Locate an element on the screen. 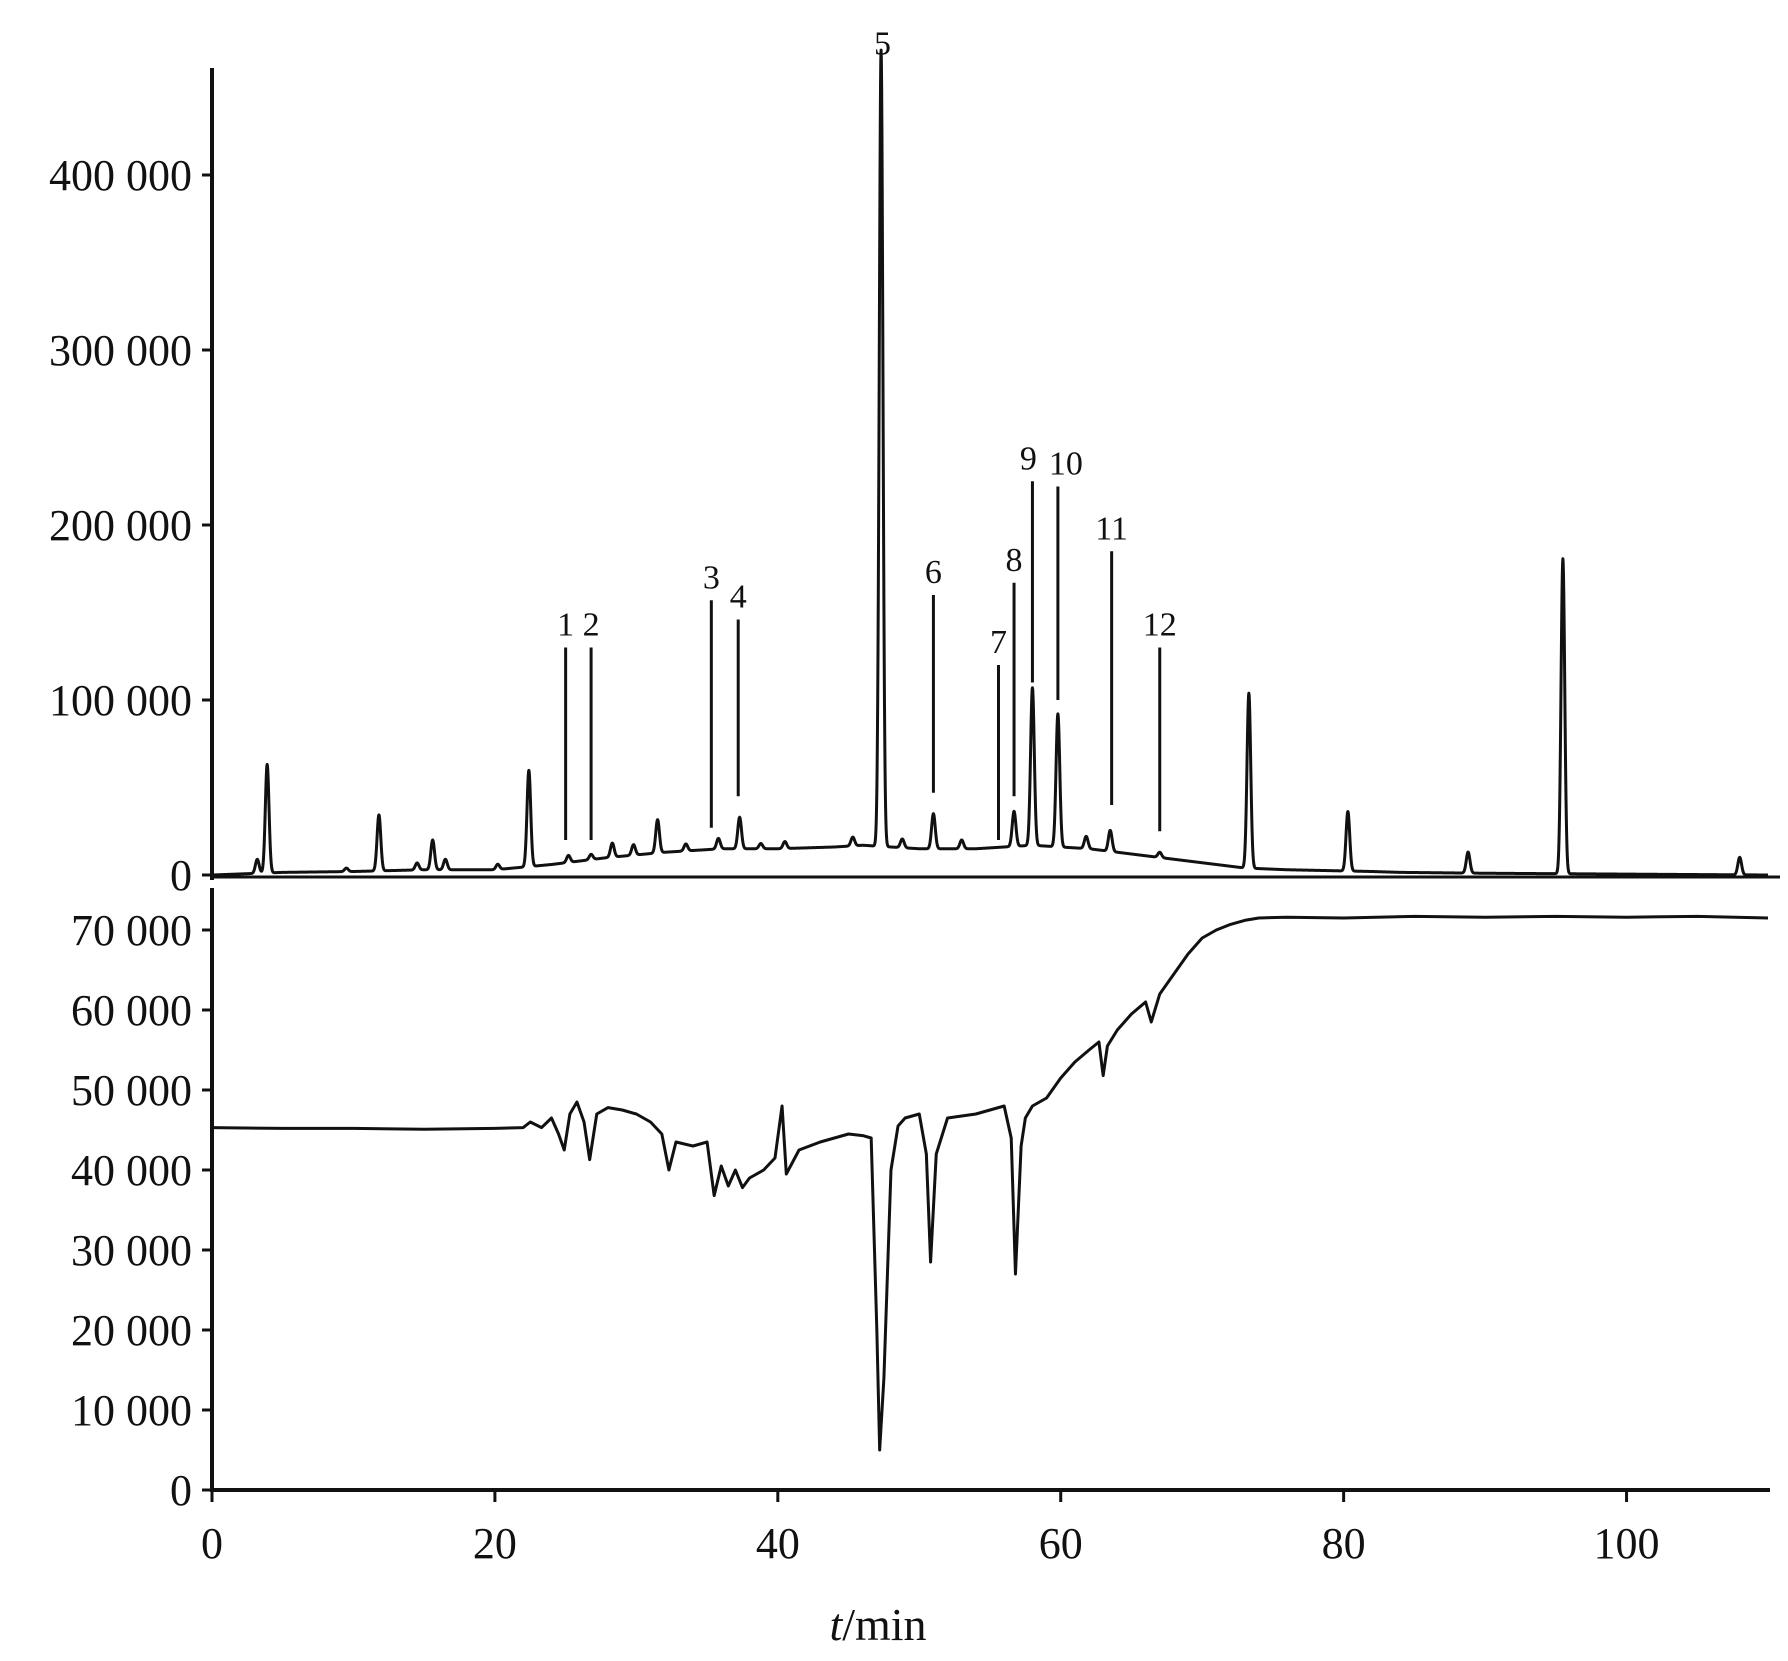  x-axis-label-unit: /min is located at coordinates (884, 1624).